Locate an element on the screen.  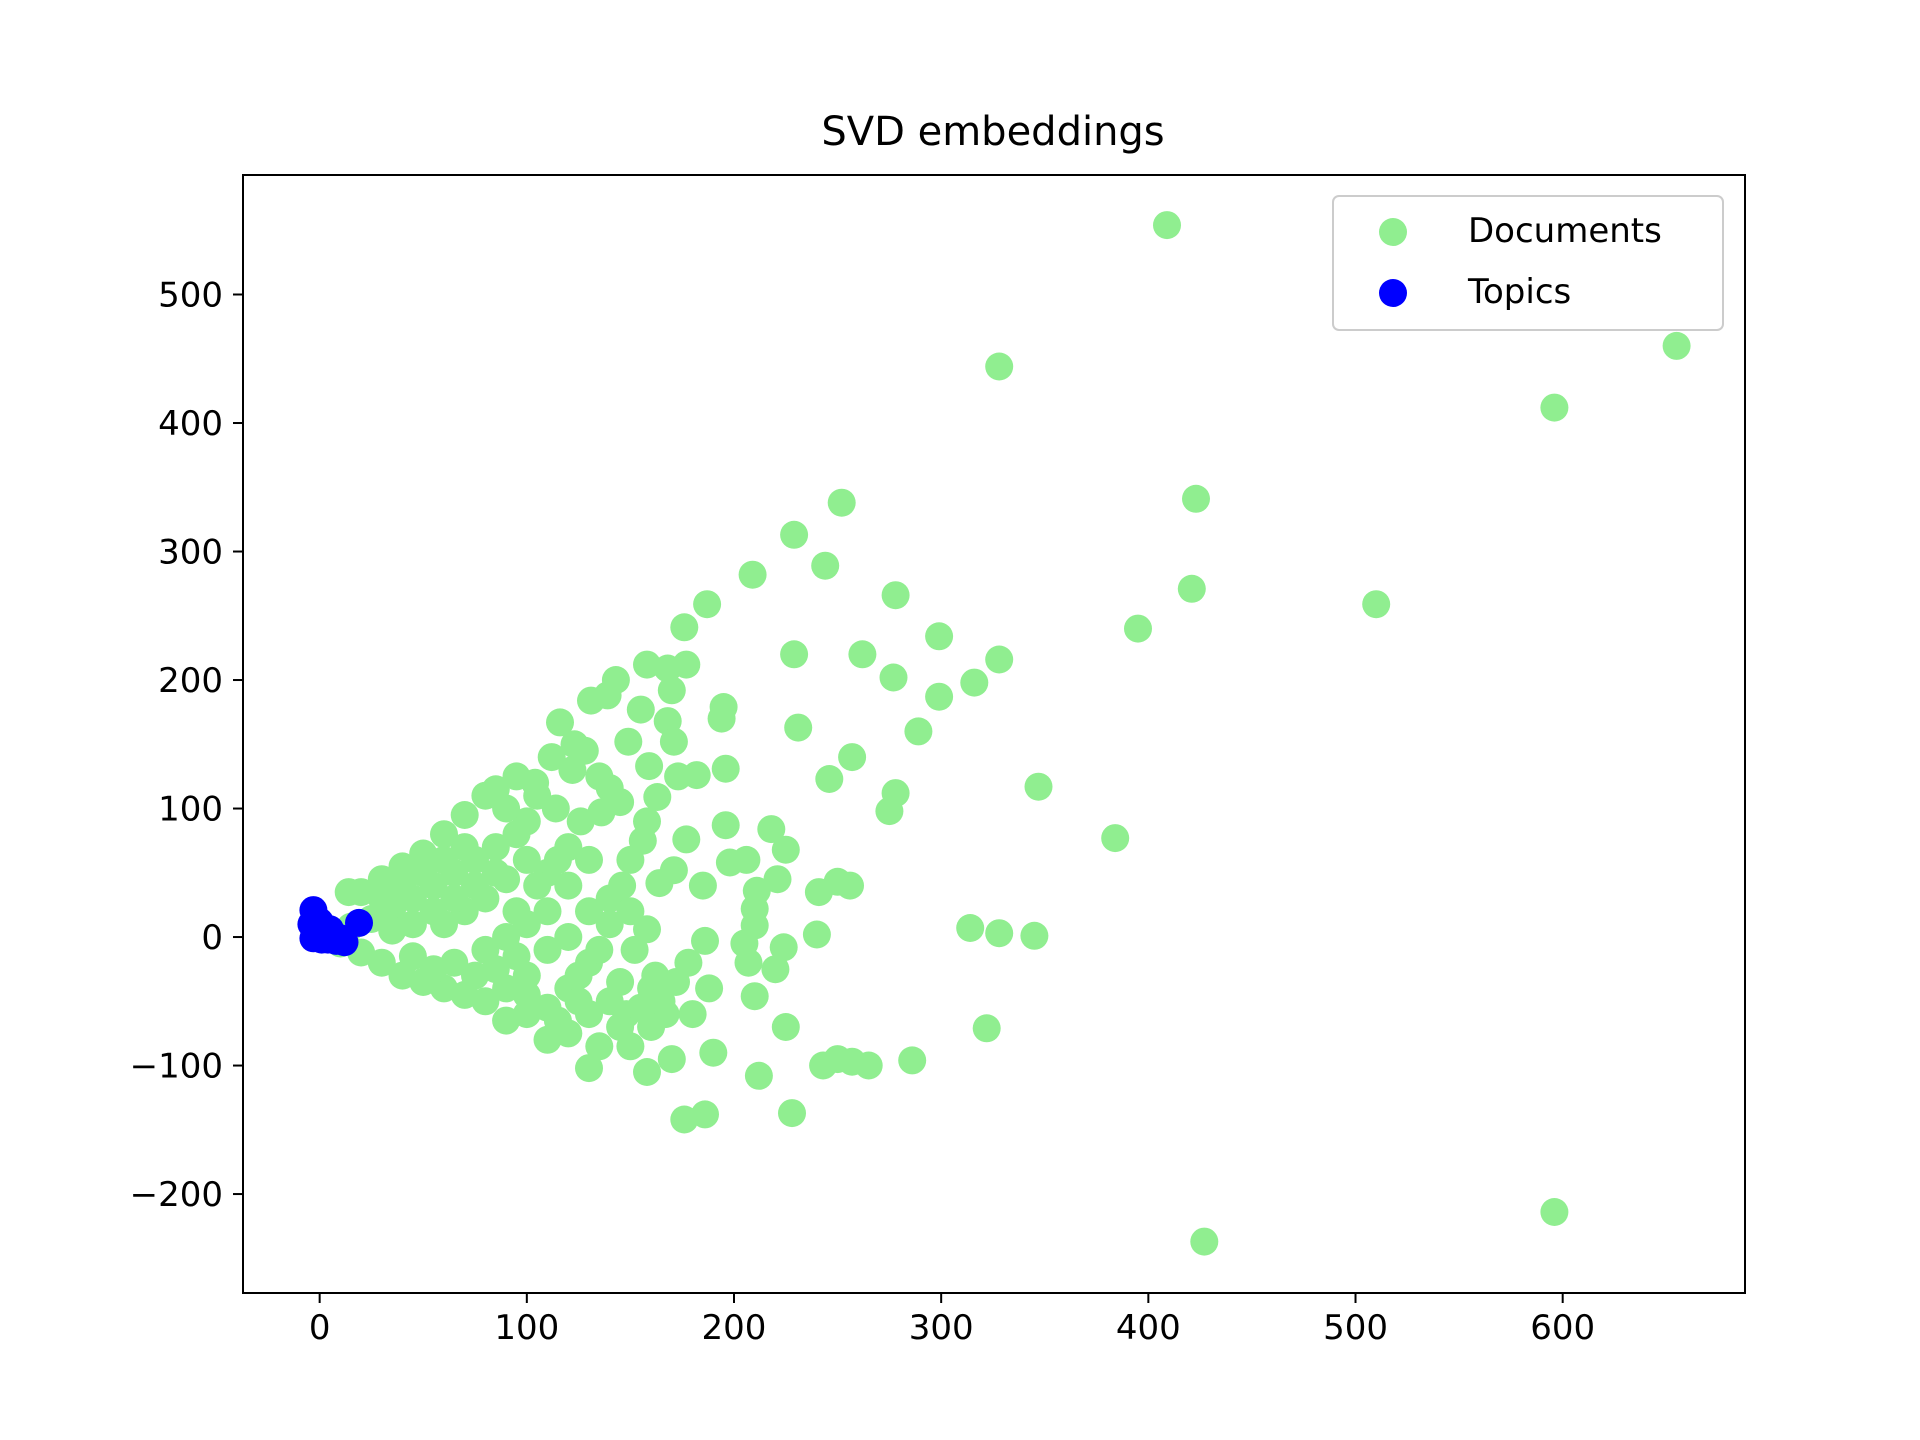
topics-point is located at coordinates (330, 929).